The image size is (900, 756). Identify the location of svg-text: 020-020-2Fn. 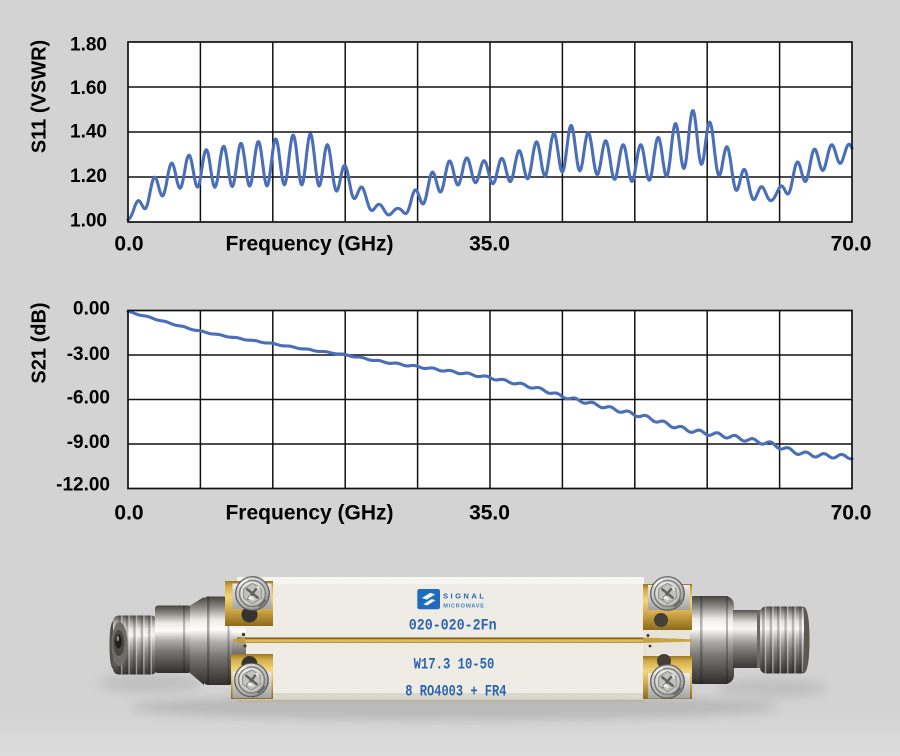
(453, 626).